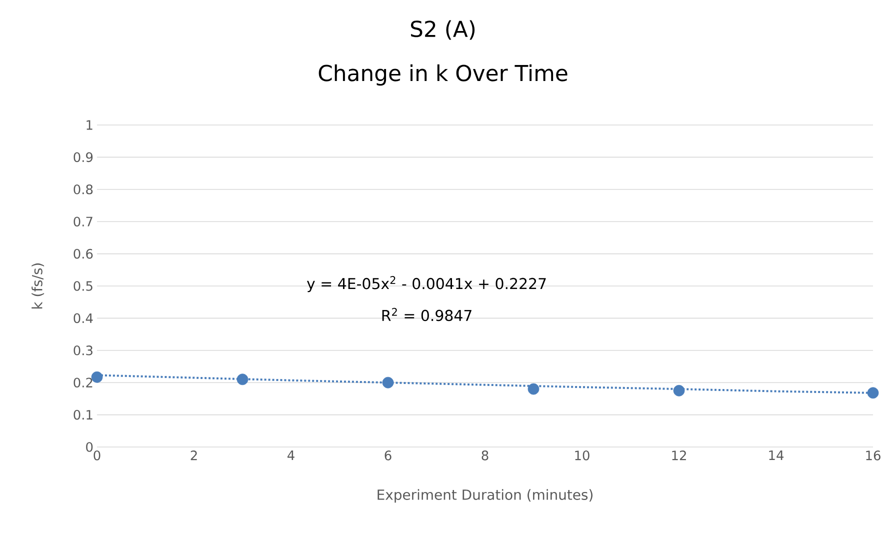  I want to click on y-tick-label: 0.4, so click(83, 318).